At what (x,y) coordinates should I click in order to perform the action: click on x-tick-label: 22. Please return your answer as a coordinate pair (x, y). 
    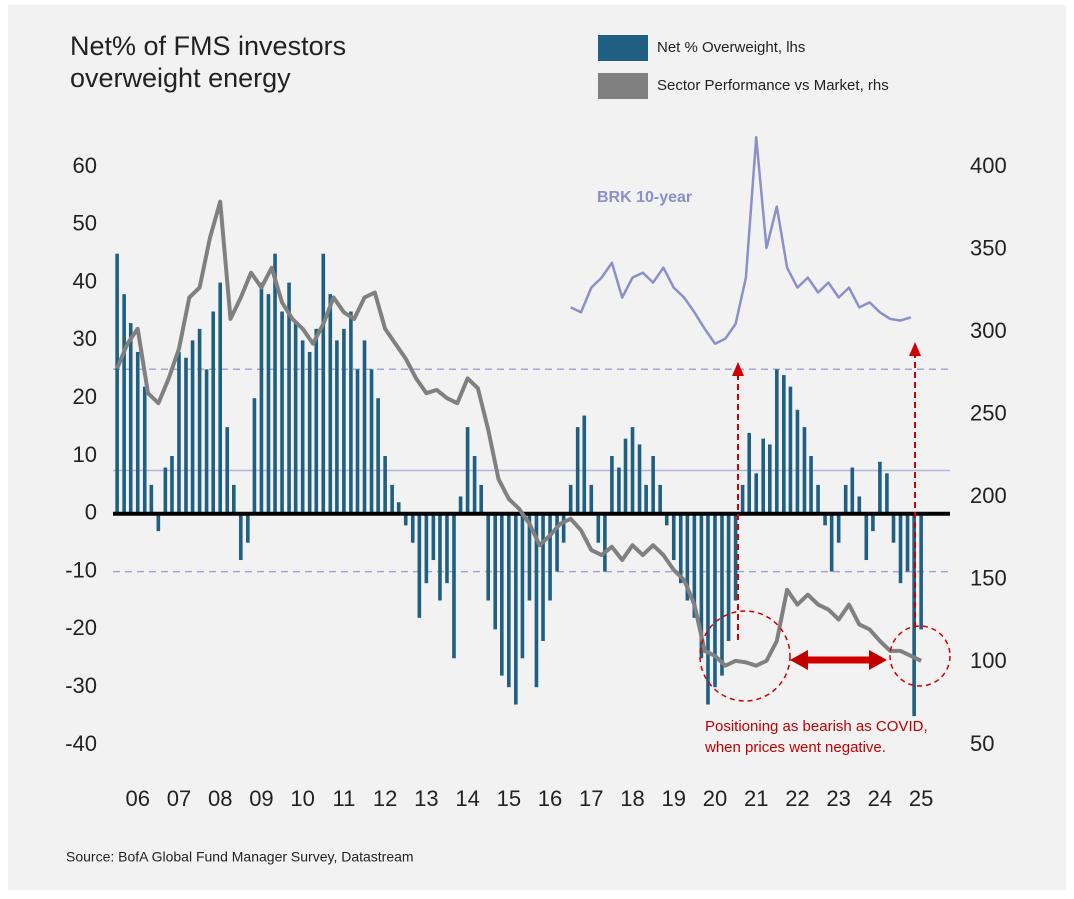
    Looking at the image, I should click on (797, 798).